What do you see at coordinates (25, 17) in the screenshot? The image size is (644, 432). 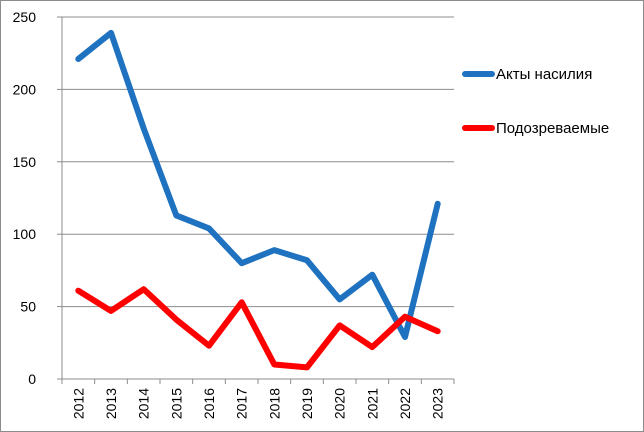 I see `y-tick-label: 250` at bounding box center [25, 17].